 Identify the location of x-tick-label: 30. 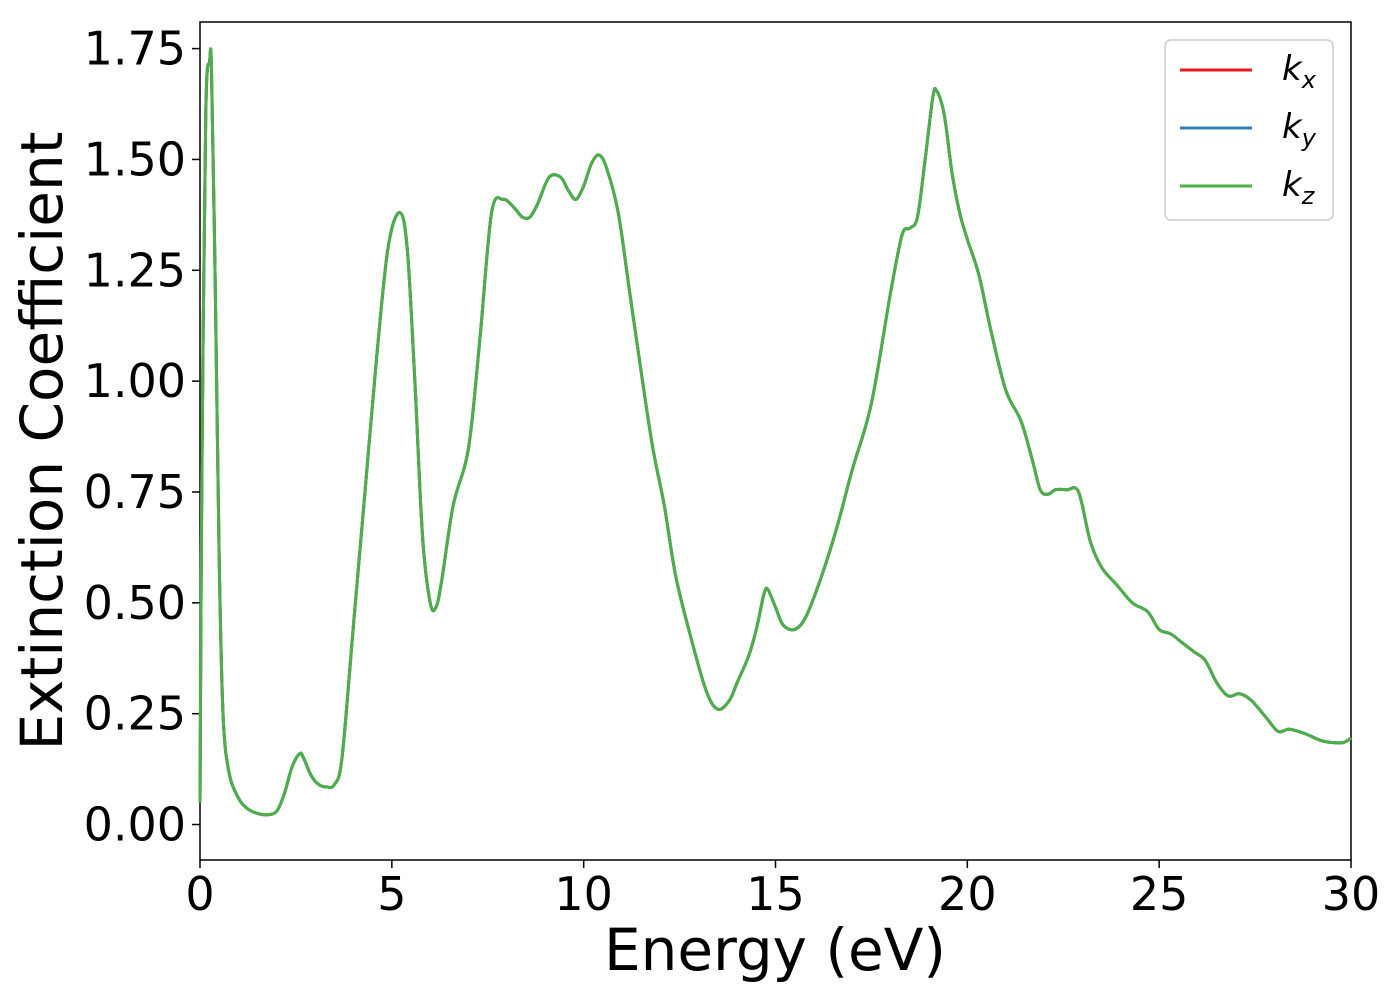
(1351, 894).